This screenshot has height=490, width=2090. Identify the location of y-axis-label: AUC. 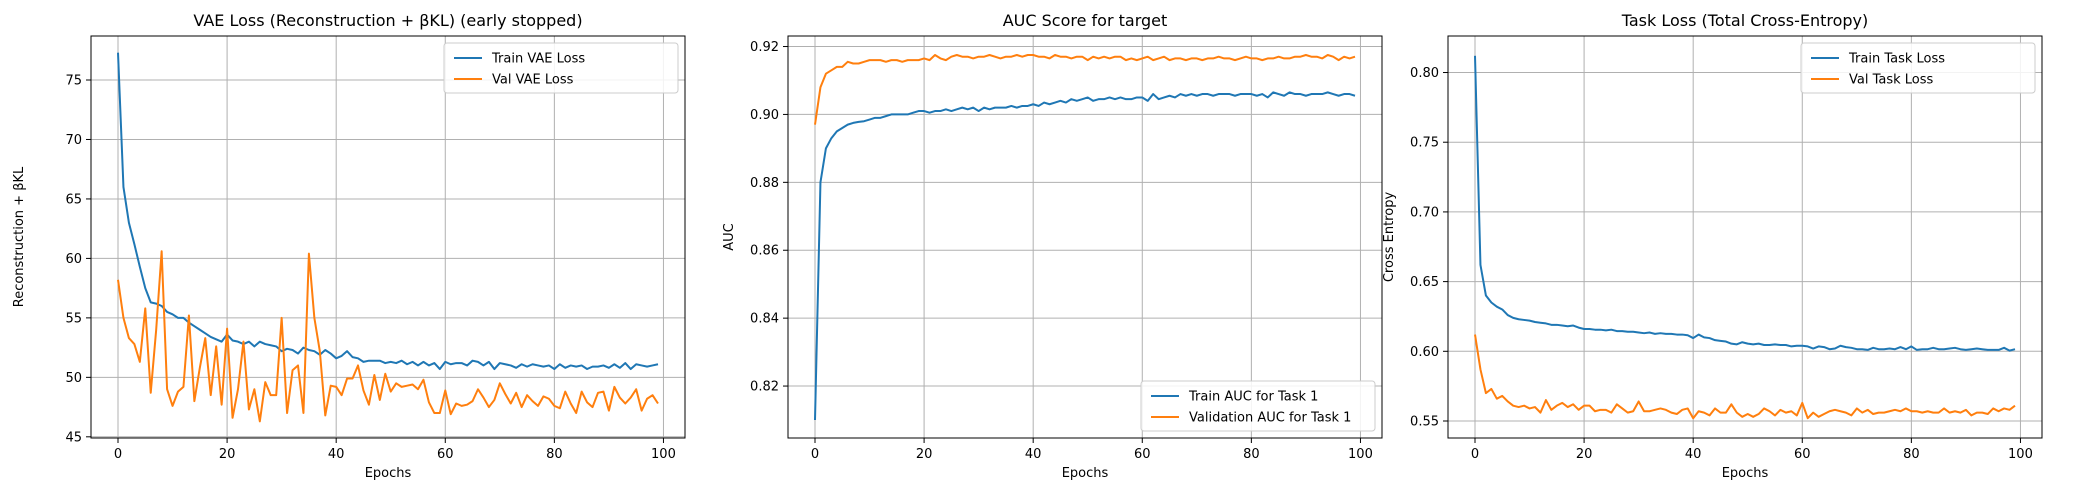
(729, 237).